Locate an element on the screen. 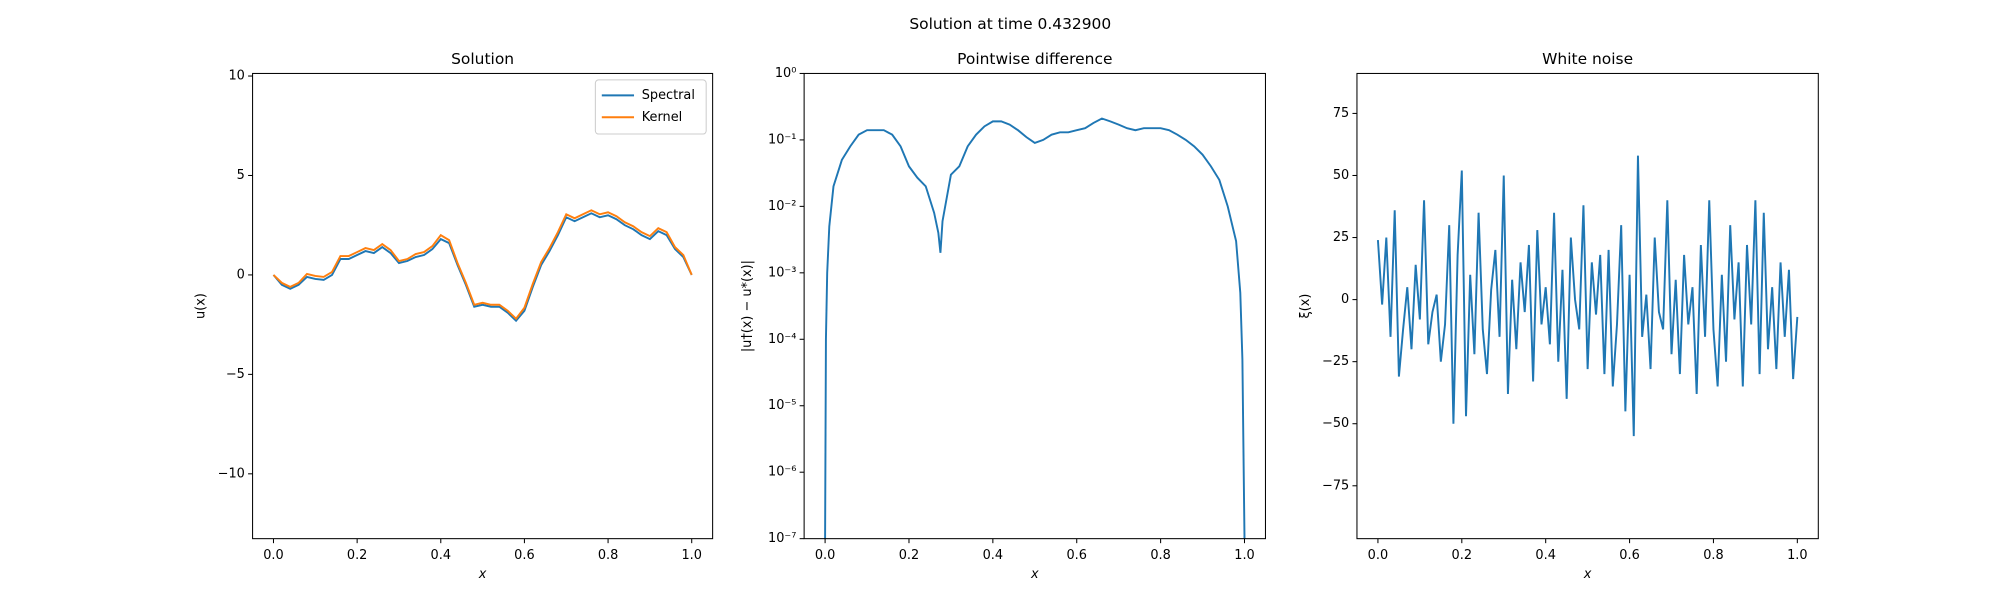 This screenshot has width=2000, height=600. y-tick-label: 25 is located at coordinates (1341, 237).